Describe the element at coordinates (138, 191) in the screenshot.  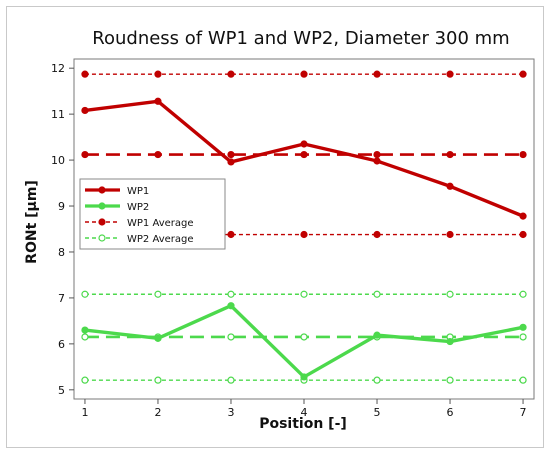
I see `legend-label-wp1: WP1` at that location.